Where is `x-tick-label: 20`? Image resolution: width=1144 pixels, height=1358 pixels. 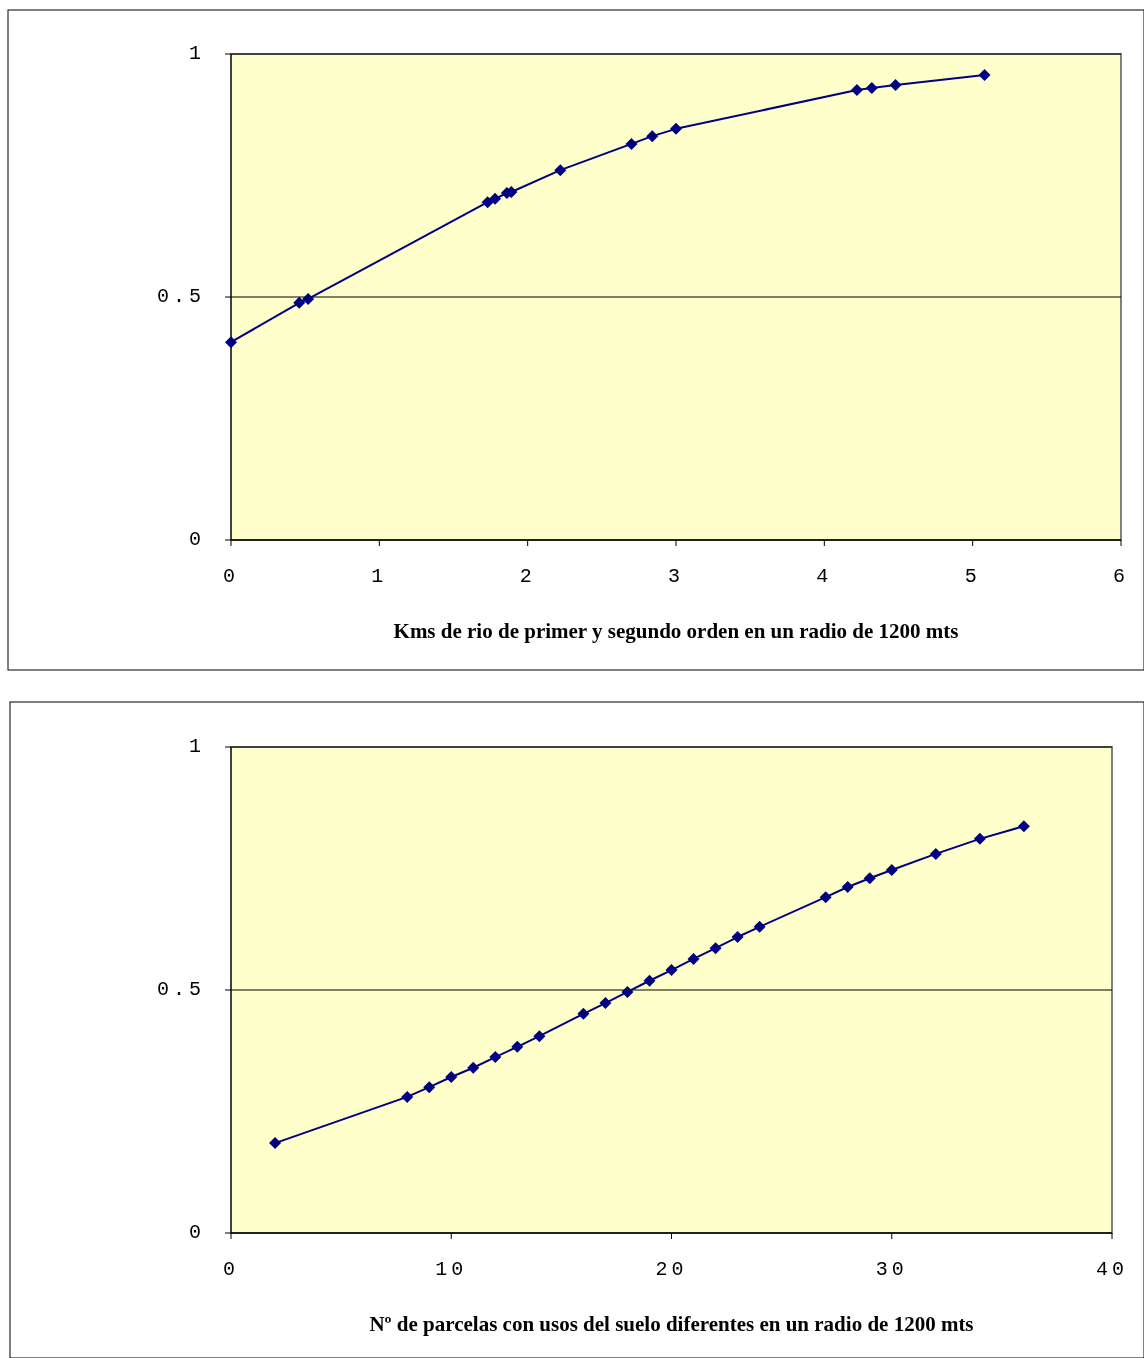 x-tick-label: 20 is located at coordinates (671, 1269).